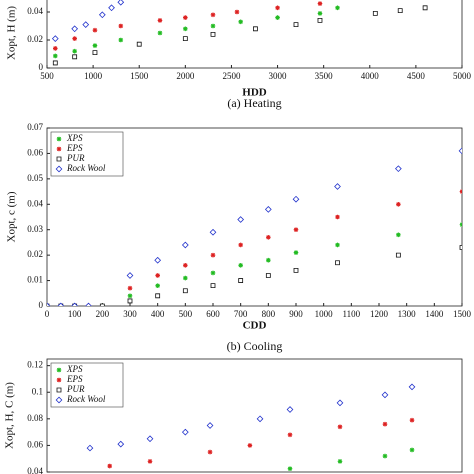 This screenshot has width=474, height=474. What do you see at coordinates (87, 154) in the screenshot?
I see `legend-box` at bounding box center [87, 154].